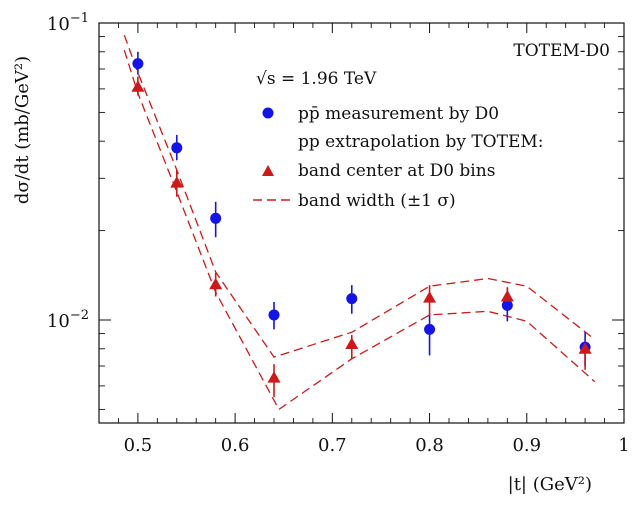 The width and height of the screenshot is (639, 506). Describe the element at coordinates (623, 445) in the screenshot. I see `x-tick-label: 1` at that location.